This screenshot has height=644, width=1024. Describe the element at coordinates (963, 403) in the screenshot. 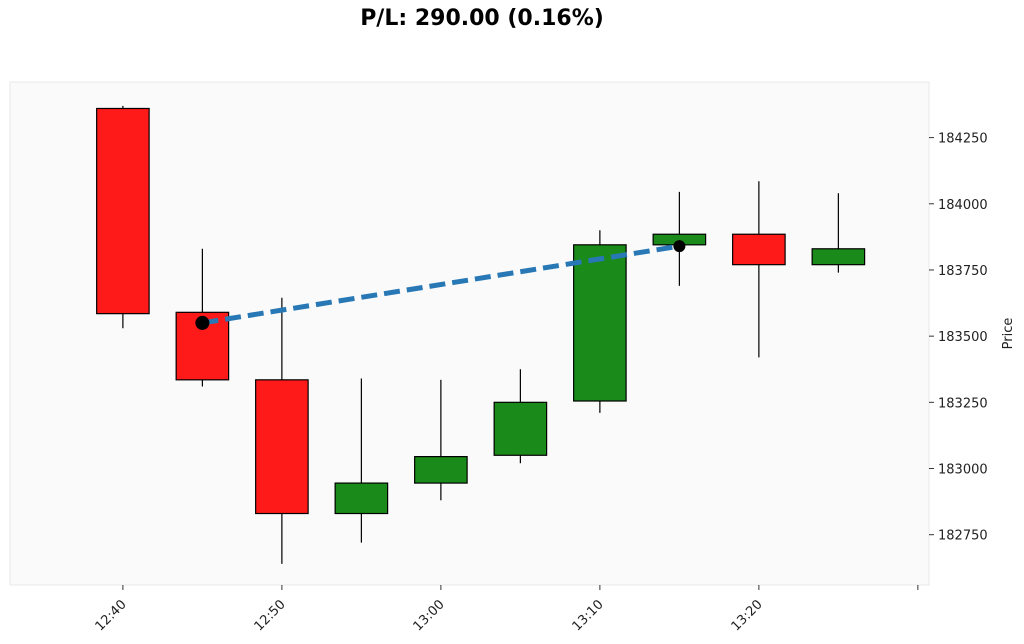

I see `y-tick-label: 183250` at that location.